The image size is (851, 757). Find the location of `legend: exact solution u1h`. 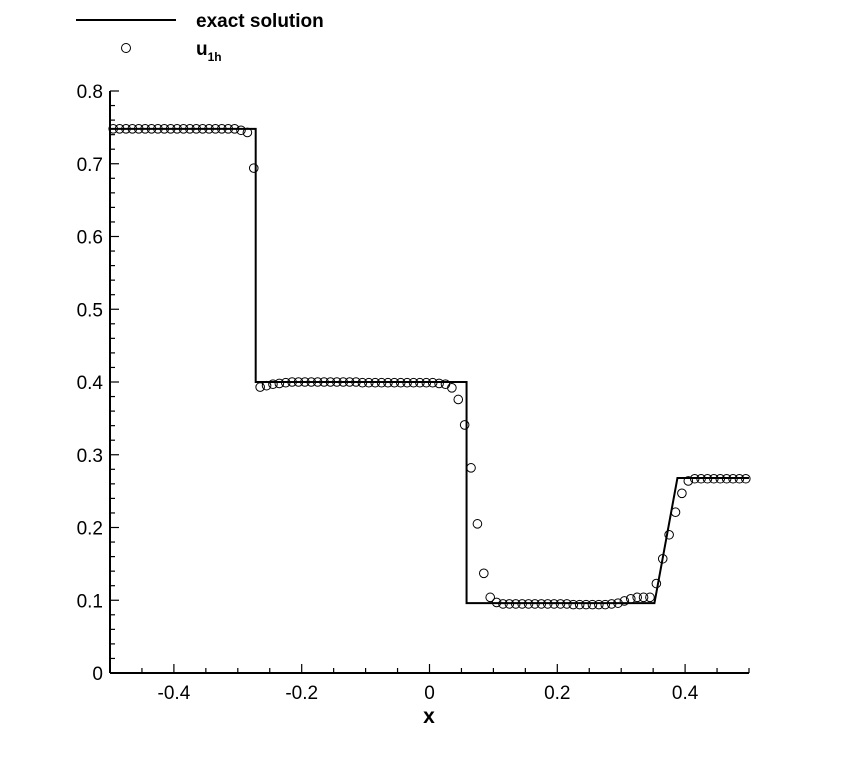

legend: exact solution u1h is located at coordinates (200, 37).